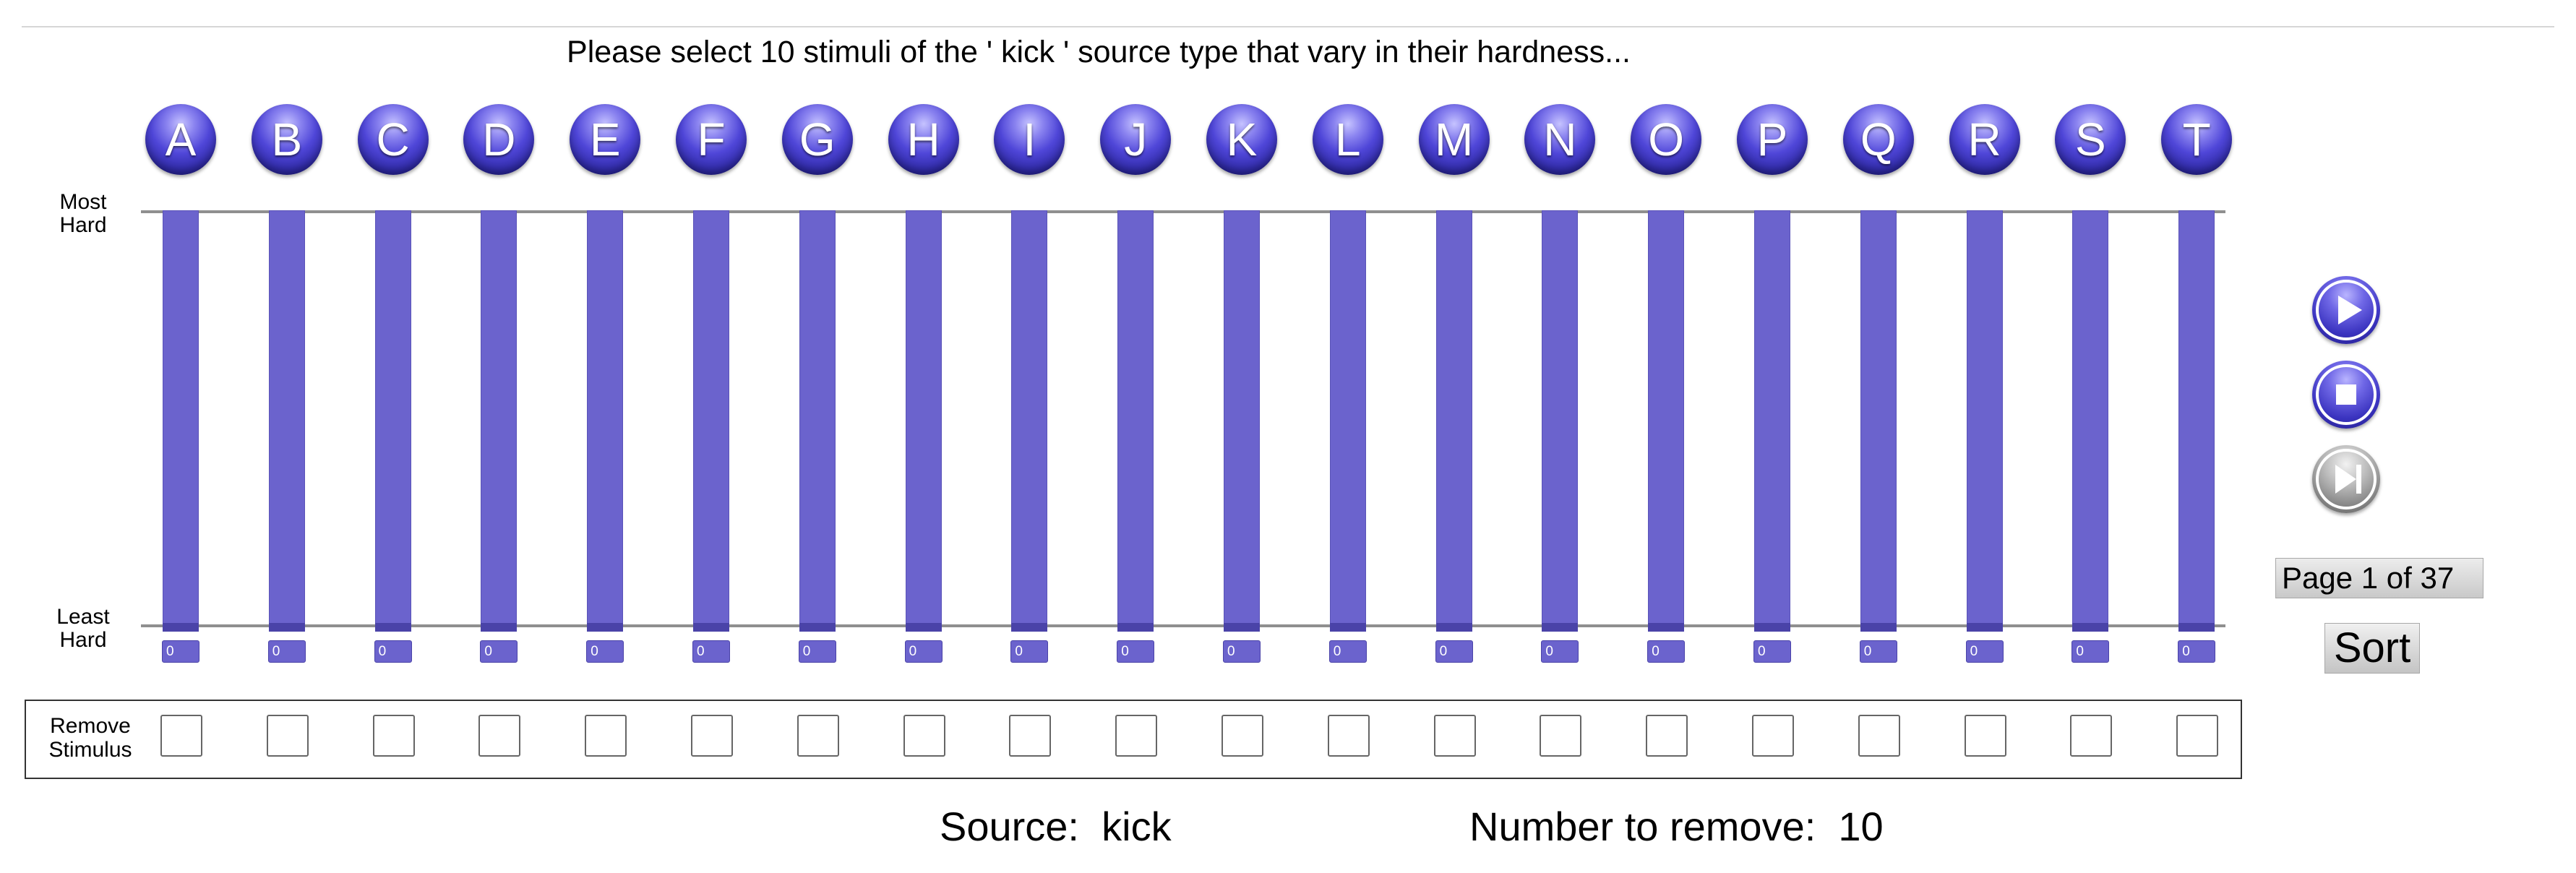 The image size is (2576, 873). I want to click on stimulus-p-play-button: P, so click(1773, 139).